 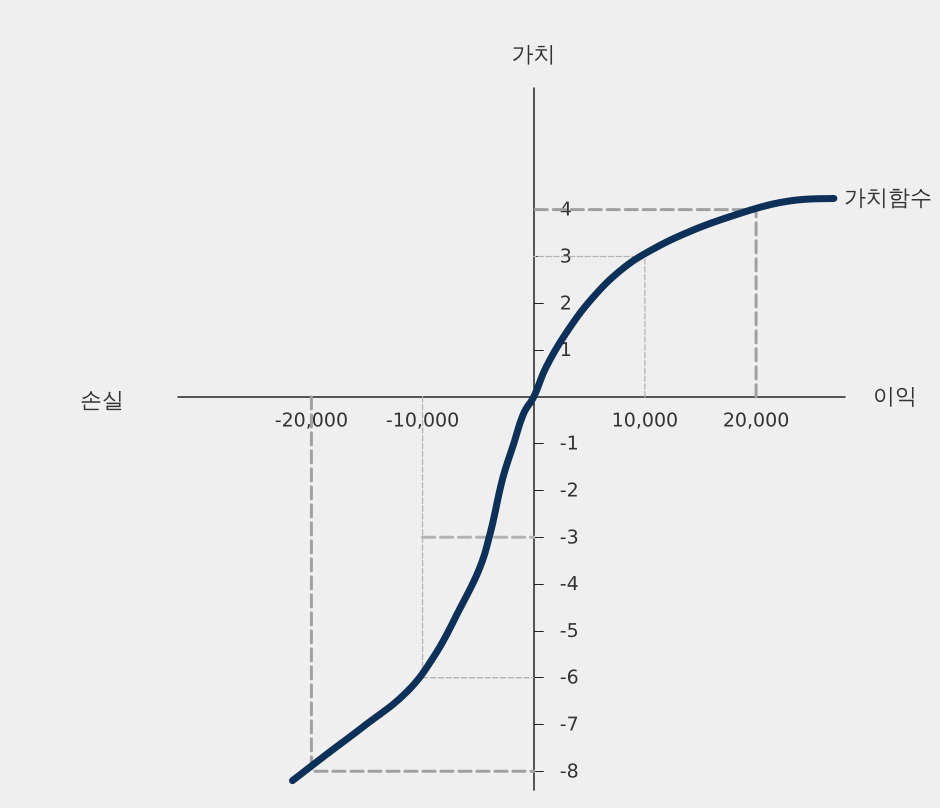 I want to click on y-tick-label: -3, so click(x=569, y=537).